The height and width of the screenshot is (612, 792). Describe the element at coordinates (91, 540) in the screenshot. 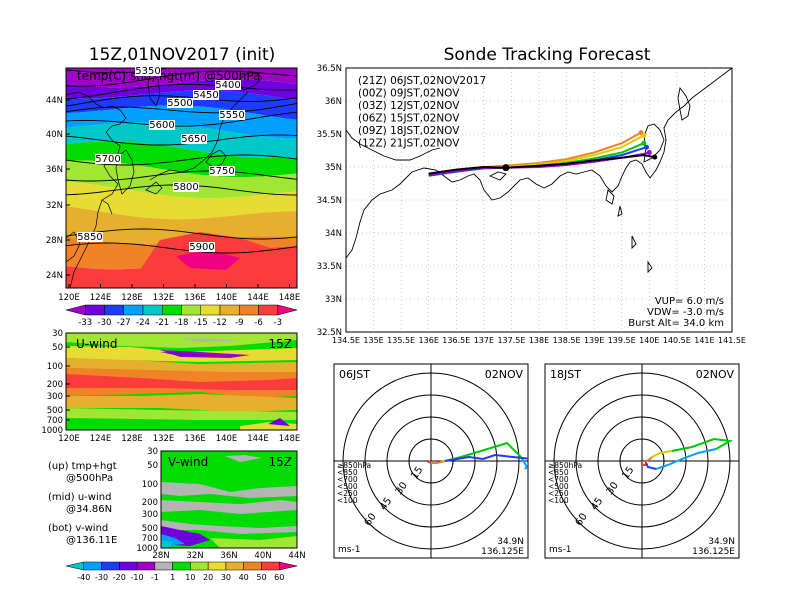

I see `note-text: @136.11E` at that location.